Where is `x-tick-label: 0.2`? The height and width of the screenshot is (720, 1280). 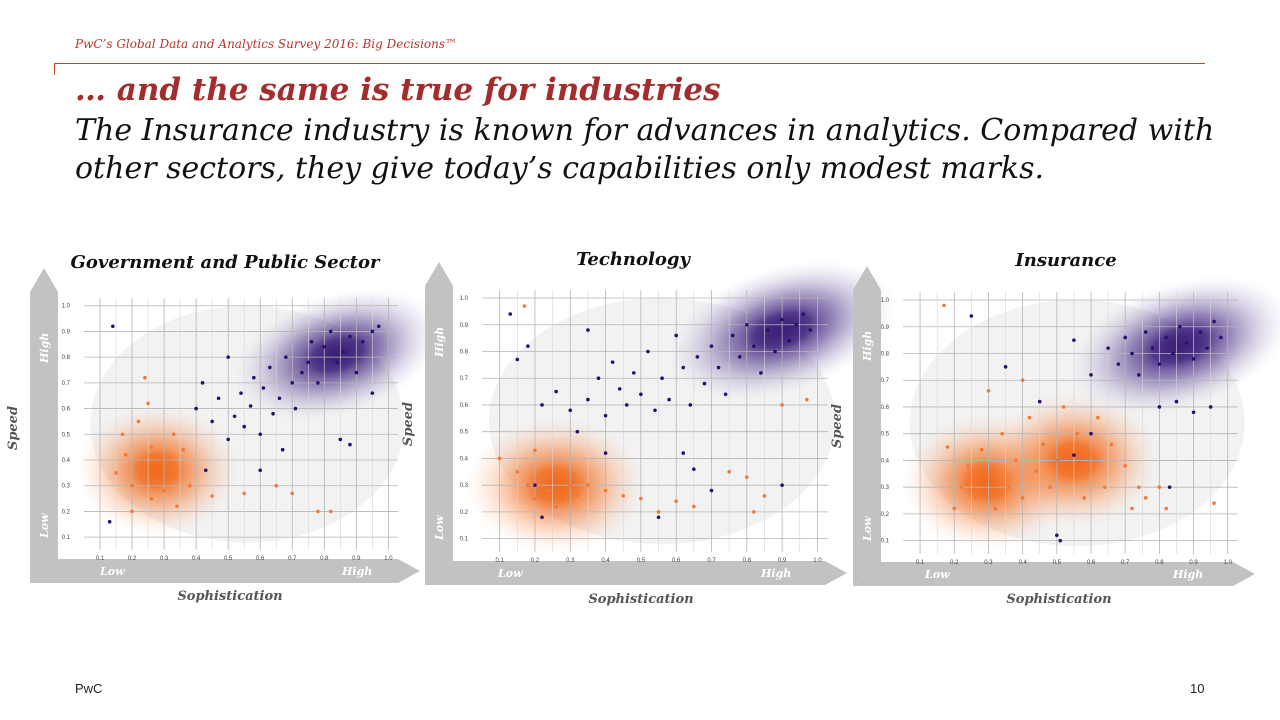 x-tick-label: 0.2 is located at coordinates (535, 561).